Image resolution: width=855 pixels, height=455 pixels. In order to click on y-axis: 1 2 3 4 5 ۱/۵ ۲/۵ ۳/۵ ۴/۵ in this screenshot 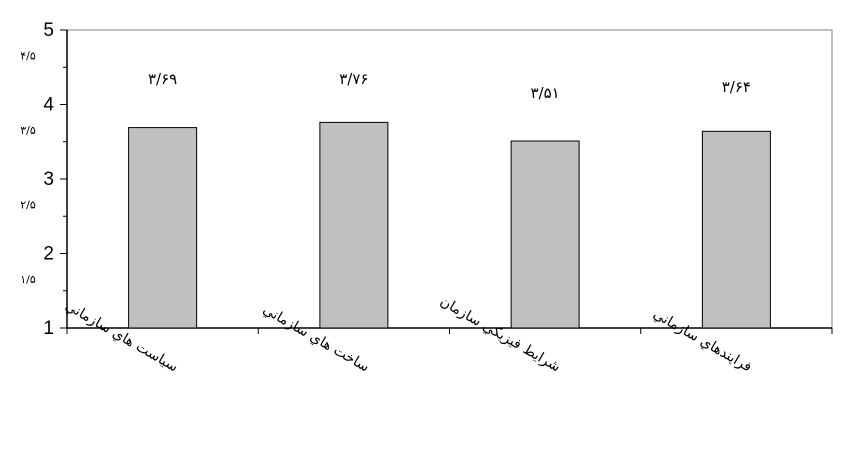, I will do `click(44, 179)`.